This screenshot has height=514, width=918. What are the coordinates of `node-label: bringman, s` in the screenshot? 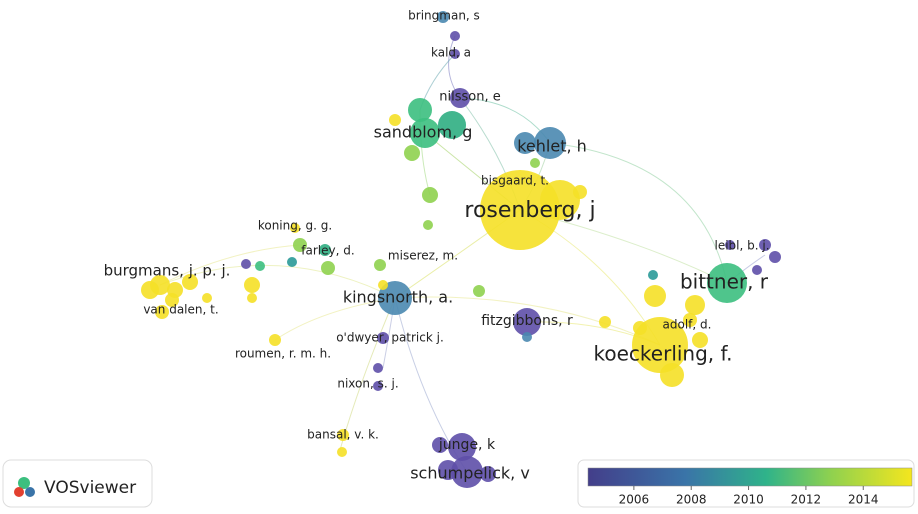 It's located at (444, 16).